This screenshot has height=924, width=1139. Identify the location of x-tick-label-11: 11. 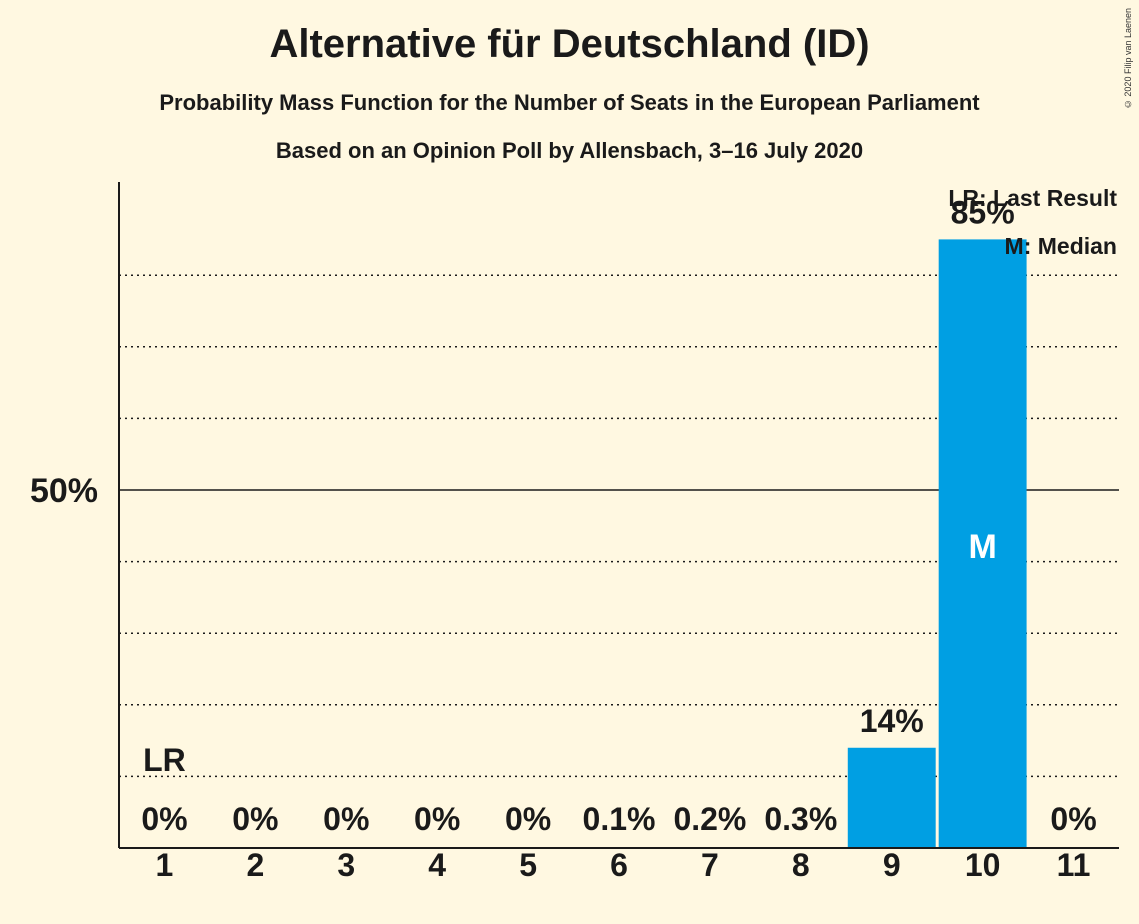
(1074, 865).